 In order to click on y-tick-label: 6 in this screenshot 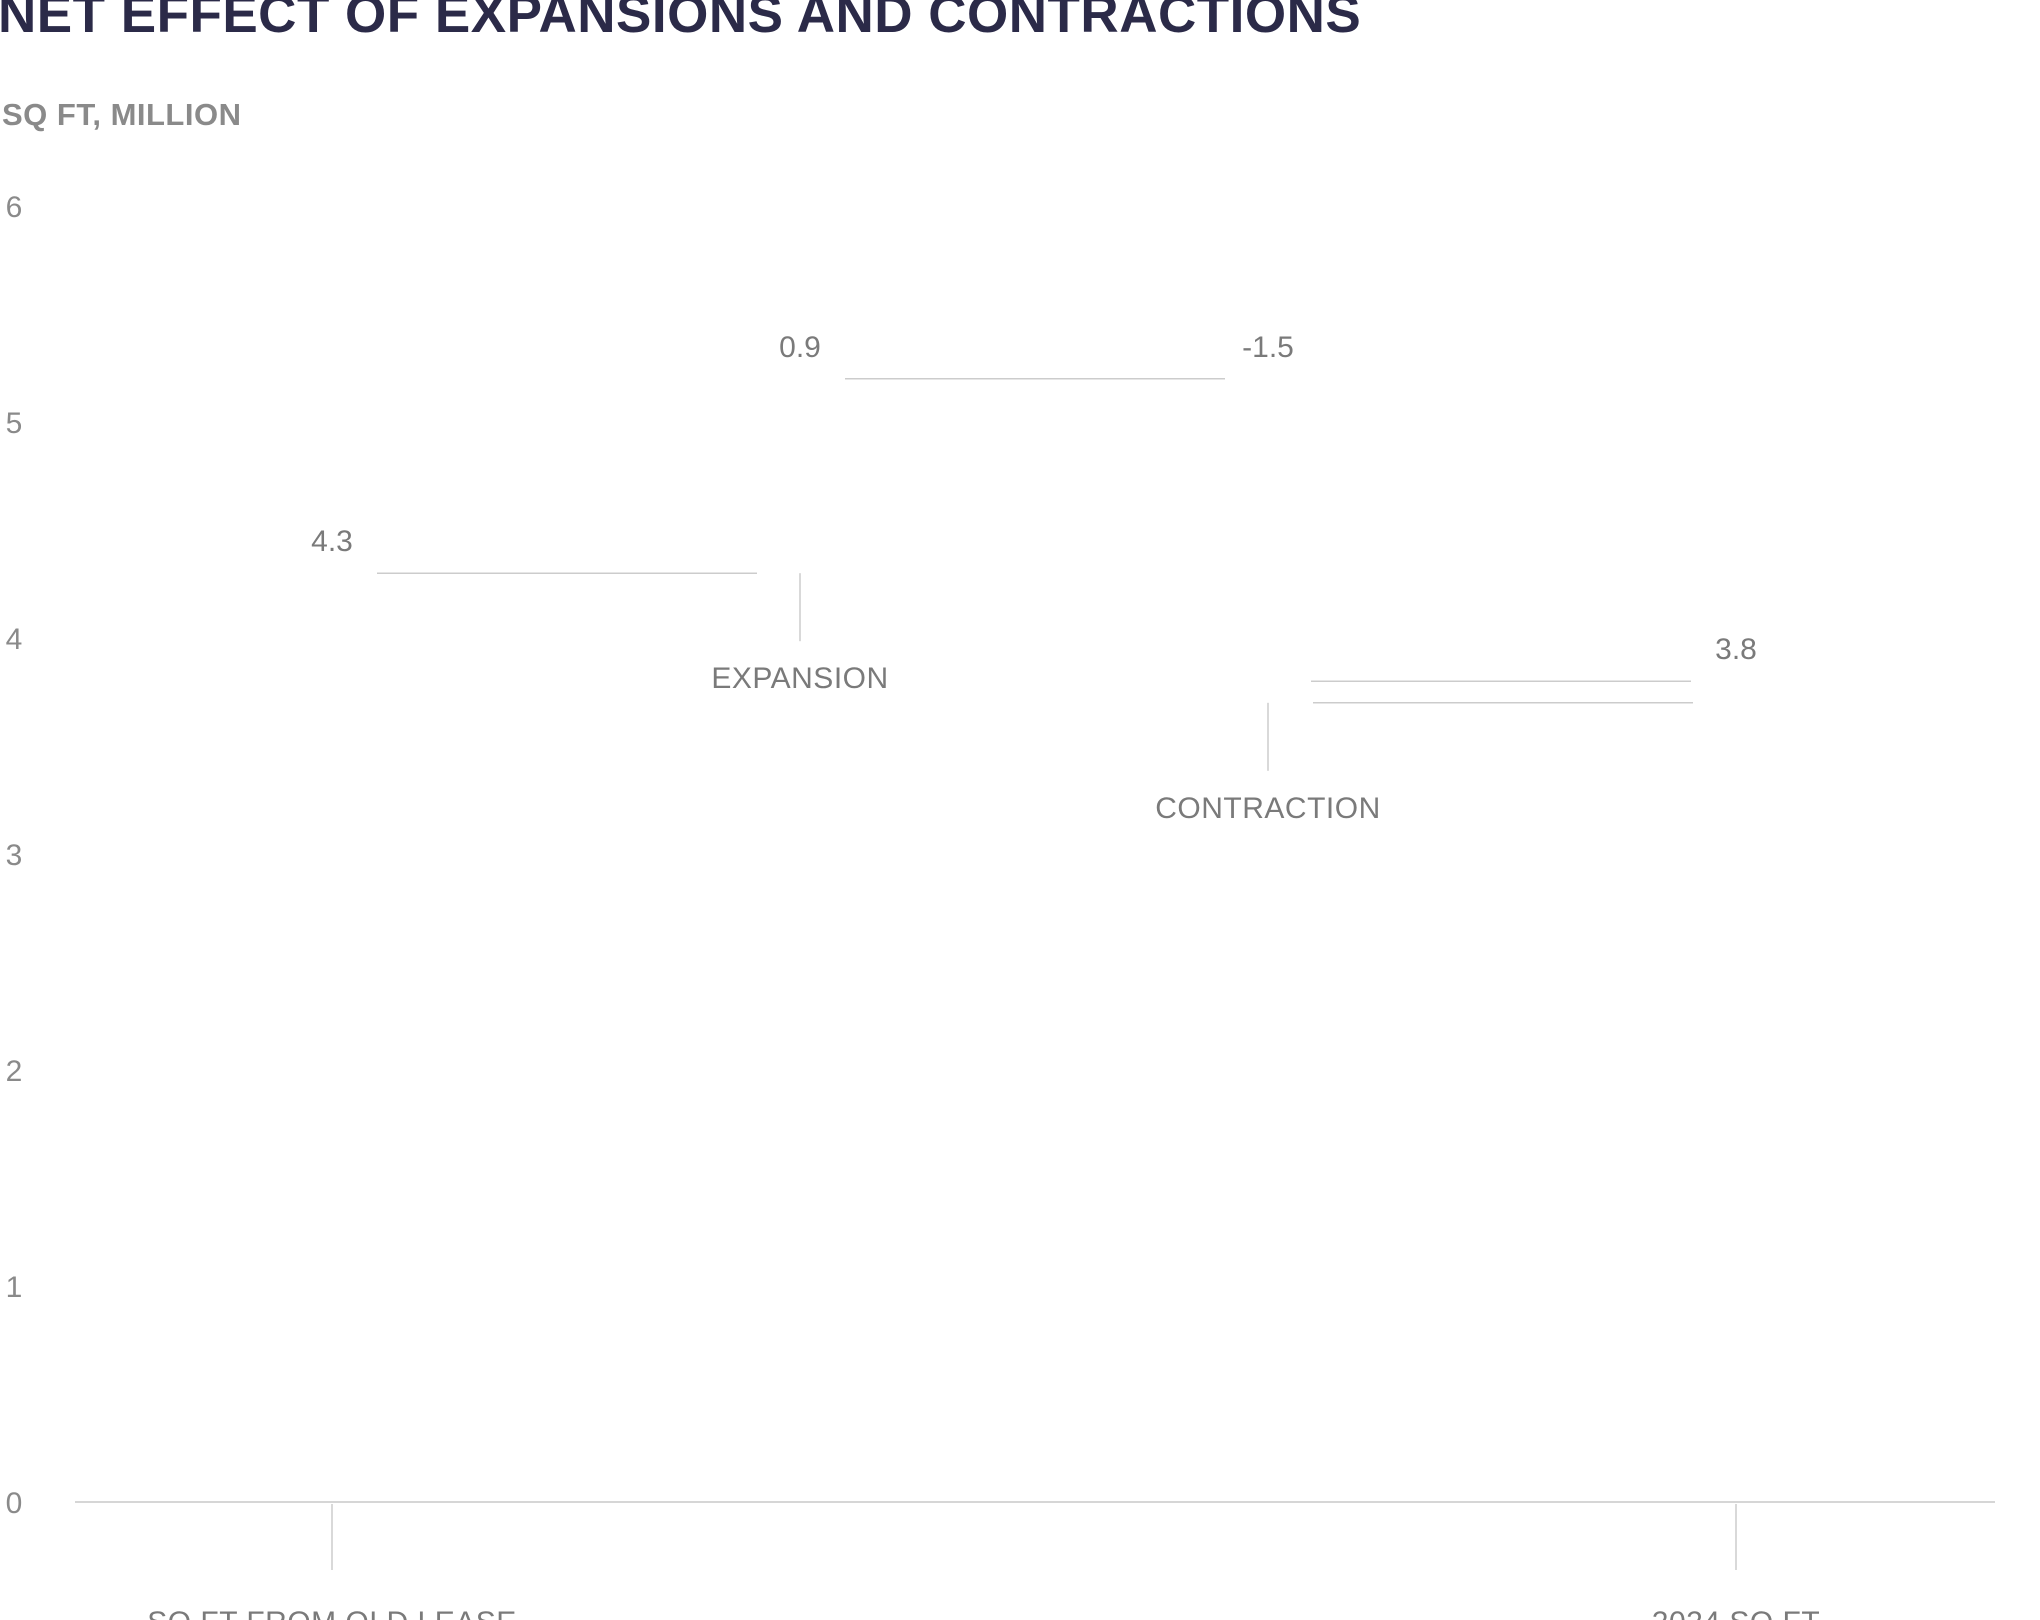, I will do `click(14, 207)`.